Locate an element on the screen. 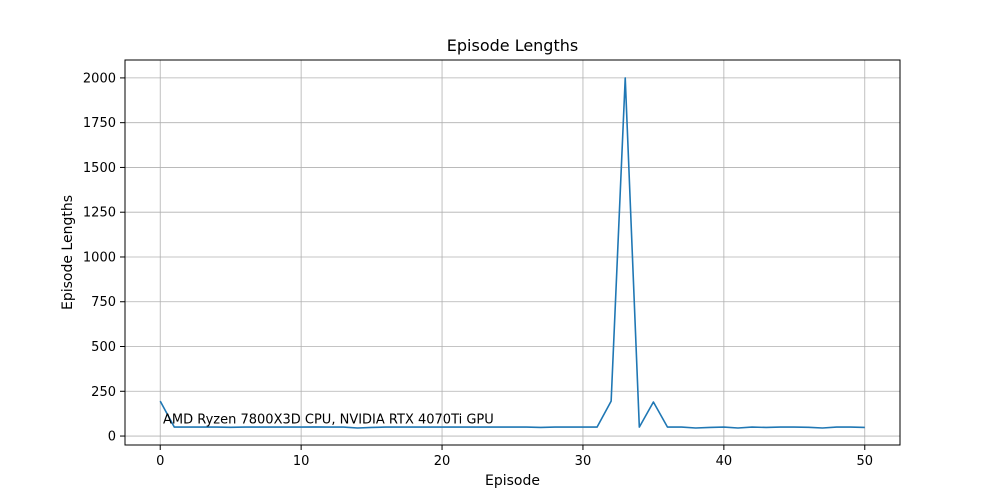 This screenshot has height=500, width=1000. x-axis-label: Episode is located at coordinates (512, 481).